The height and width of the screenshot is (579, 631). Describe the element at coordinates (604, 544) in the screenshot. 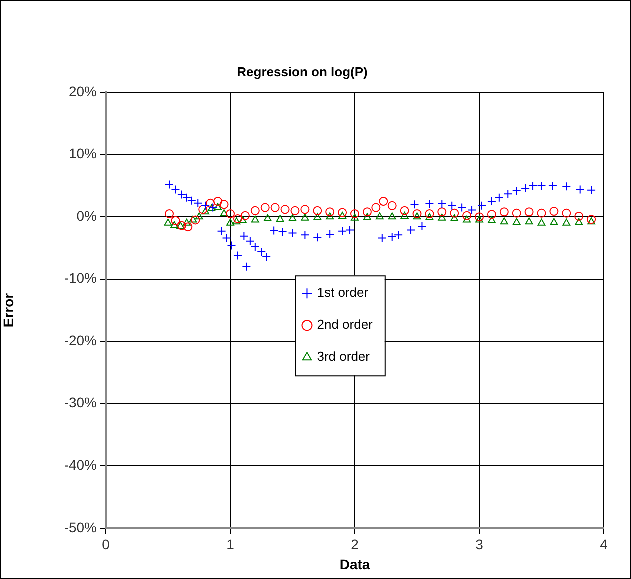

I see `x-tick-label: 4` at that location.